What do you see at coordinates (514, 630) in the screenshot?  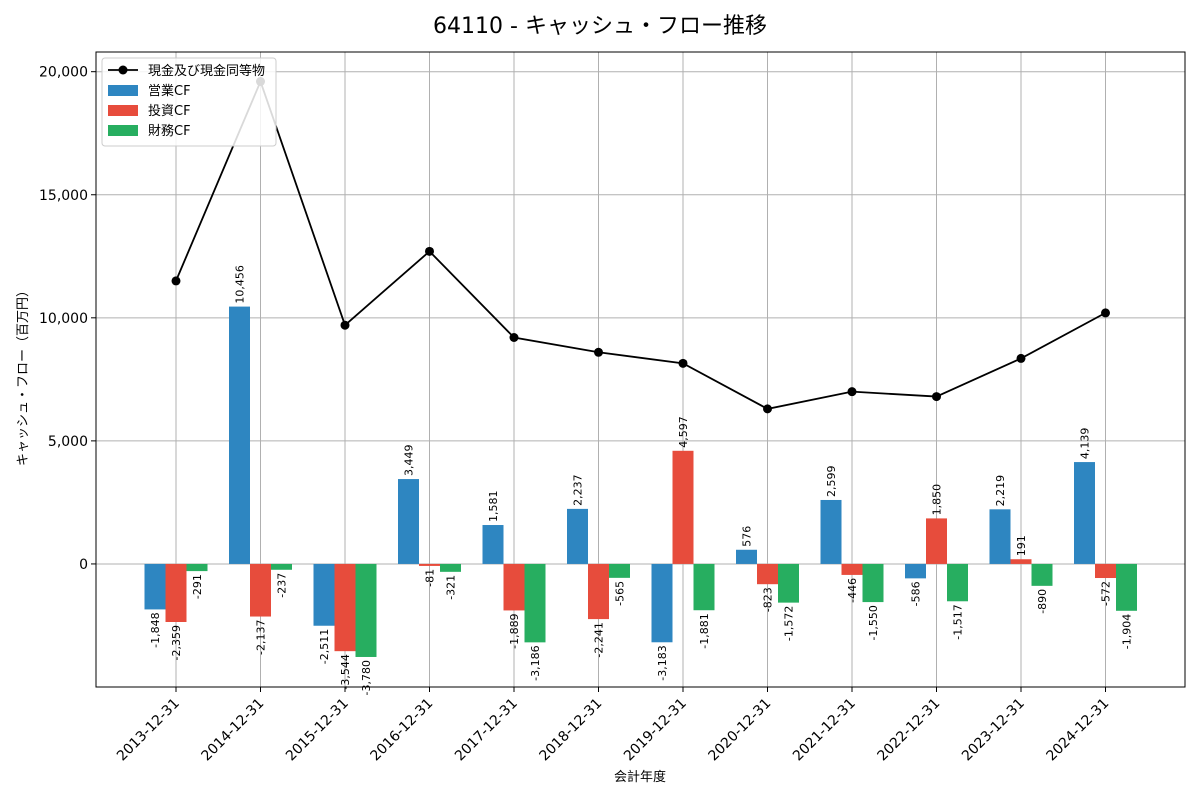 I see `bar-data-label: -1,889` at bounding box center [514, 630].